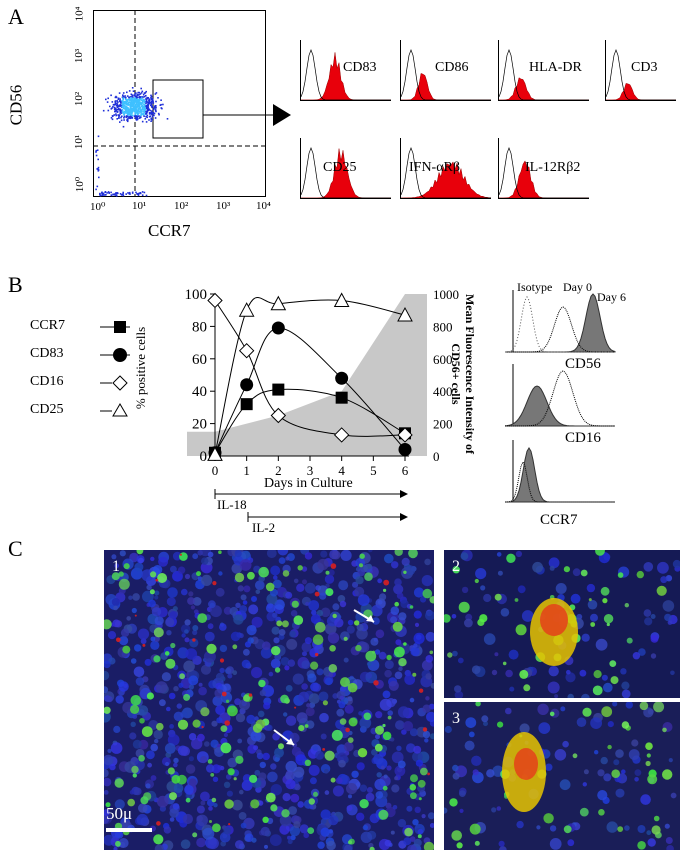  What do you see at coordinates (246, 470) in the screenshot?
I see `x-tick-label: 1` at bounding box center [246, 470].